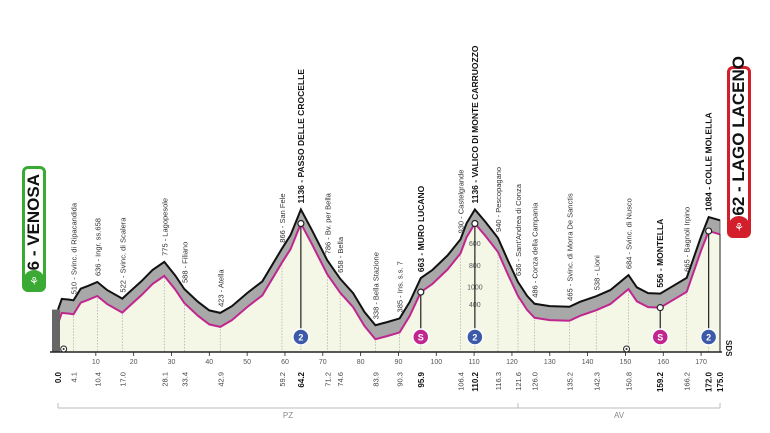 The height and width of the screenshot is (433, 770). What do you see at coordinates (58, 377) in the screenshot?
I see `km-label: 0.0` at bounding box center [58, 377].